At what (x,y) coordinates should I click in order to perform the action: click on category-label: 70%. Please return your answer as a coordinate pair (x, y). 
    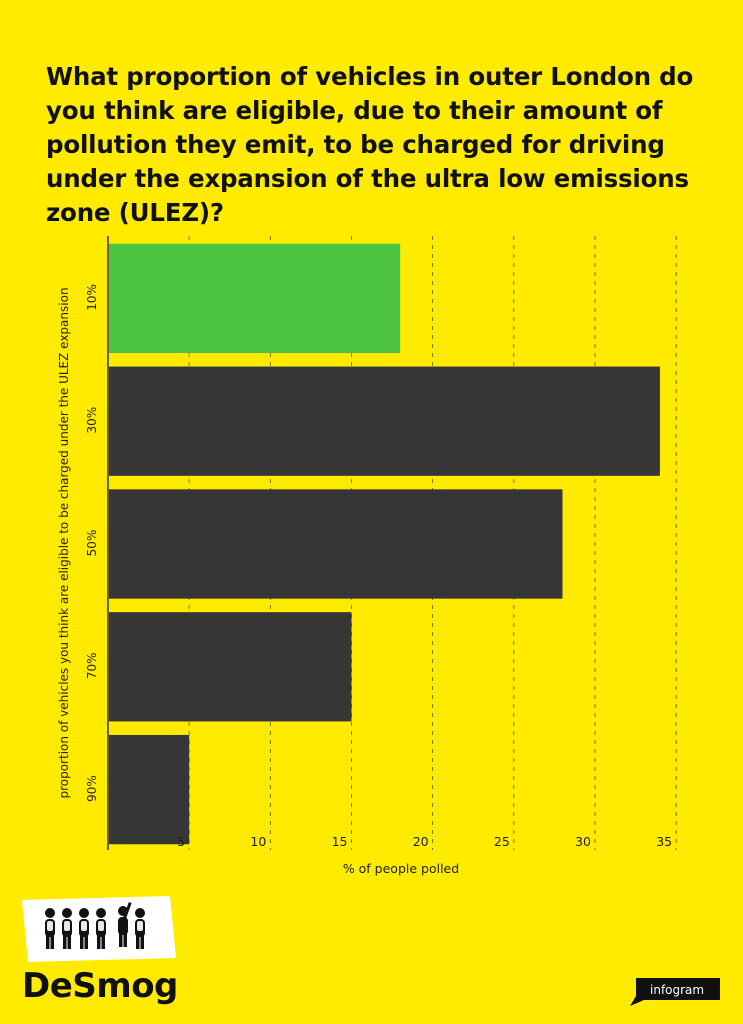
    Looking at the image, I should click on (92, 665).